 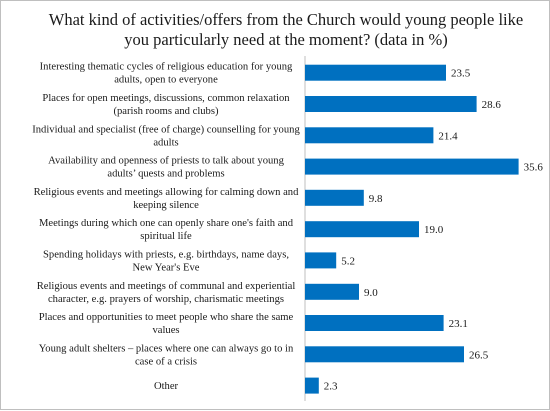 I want to click on data-label-4: 35.6, so click(x=534, y=168).